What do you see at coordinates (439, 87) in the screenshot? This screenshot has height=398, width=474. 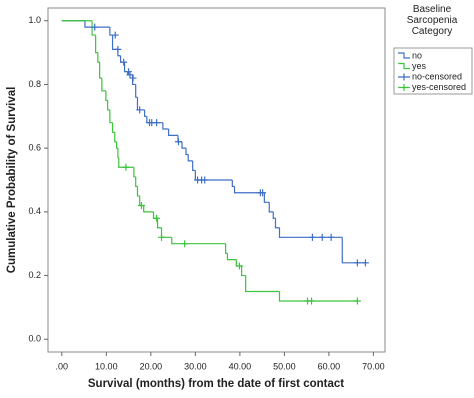 I see `legend-label: yes-censored` at bounding box center [439, 87].